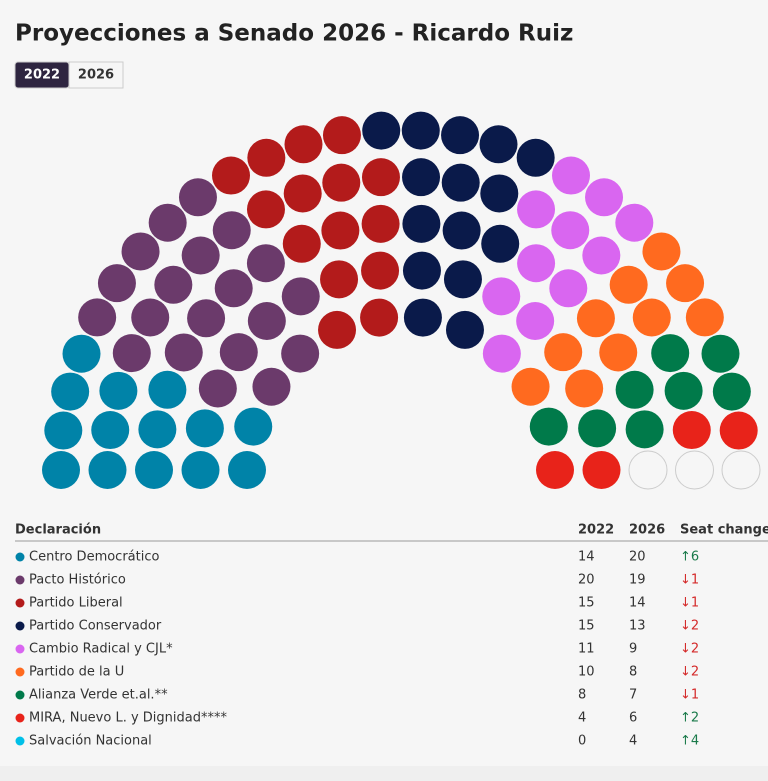 The width and height of the screenshot is (768, 781). Describe the element at coordinates (689, 557) in the screenshot. I see `seat-change: ↑6` at that location.